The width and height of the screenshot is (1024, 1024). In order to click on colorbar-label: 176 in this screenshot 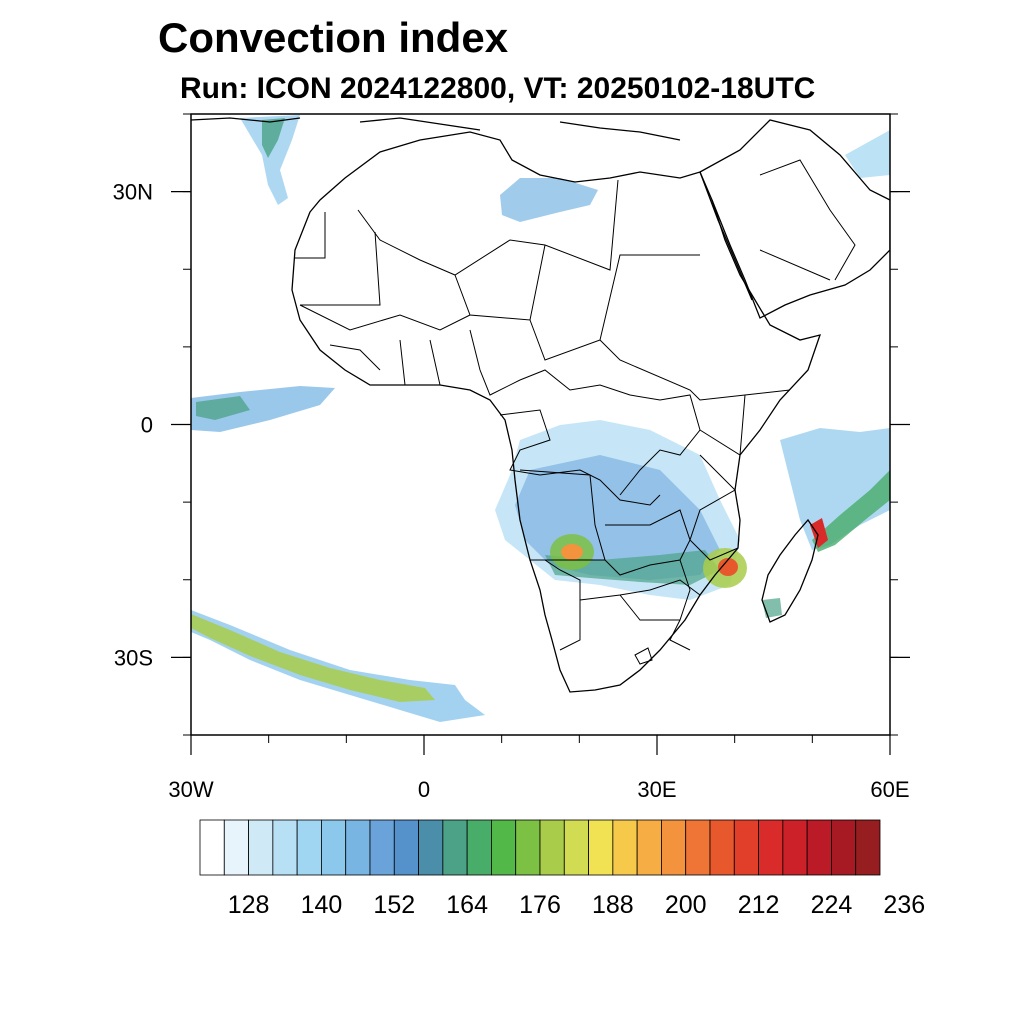, I will do `click(540, 905)`.